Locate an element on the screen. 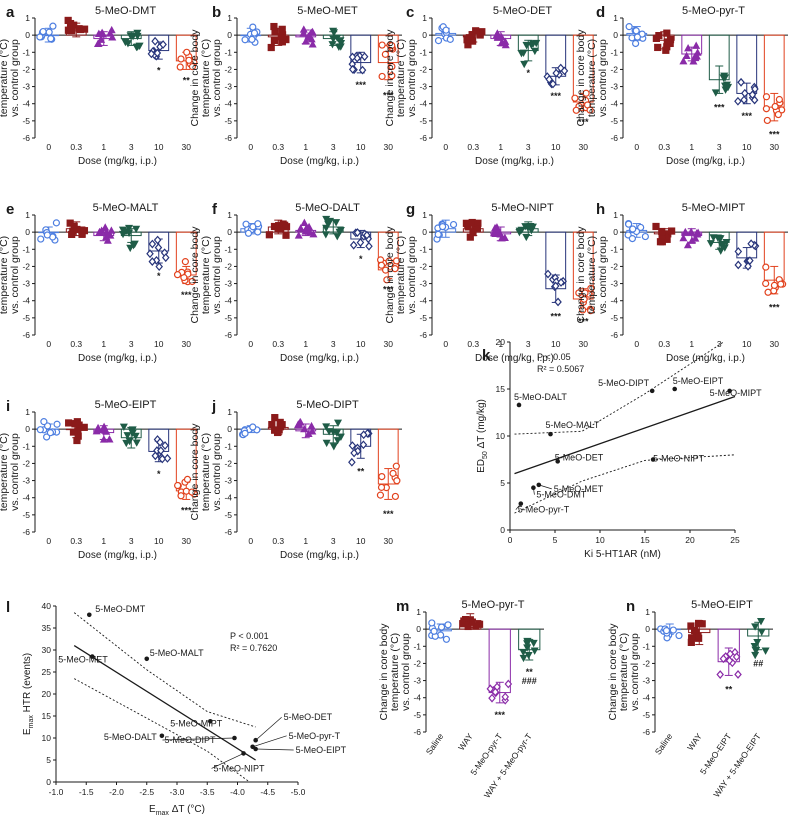 The image size is (800, 826). y-axis-label: ED50 ΔT (mg/kg) is located at coordinates (482, 436).